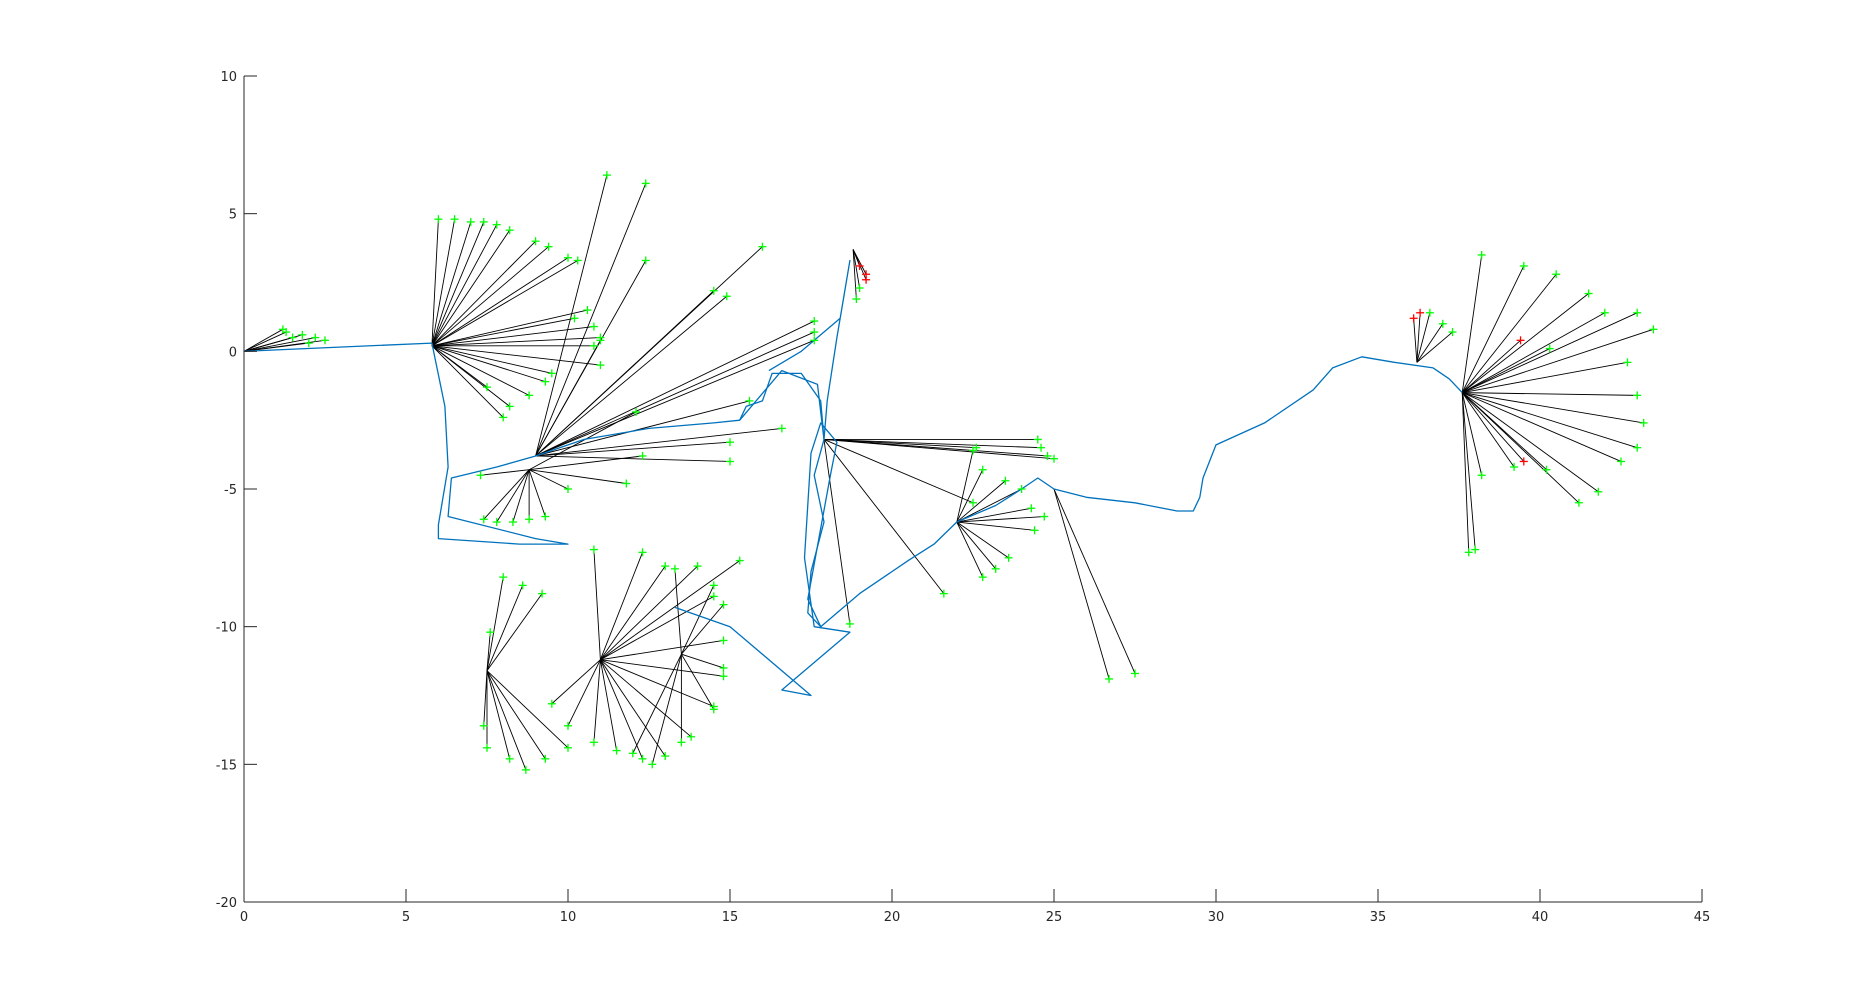  Describe the element at coordinates (1378, 917) in the screenshot. I see `x-tick-label: 35` at that location.